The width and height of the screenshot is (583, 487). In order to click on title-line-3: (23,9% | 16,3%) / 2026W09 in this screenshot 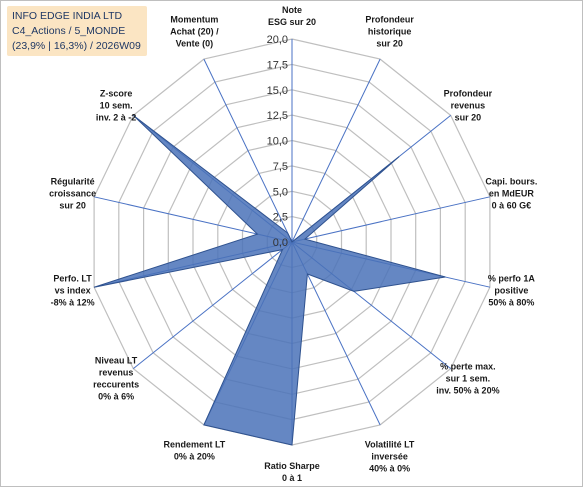, I will do `click(76, 46)`.